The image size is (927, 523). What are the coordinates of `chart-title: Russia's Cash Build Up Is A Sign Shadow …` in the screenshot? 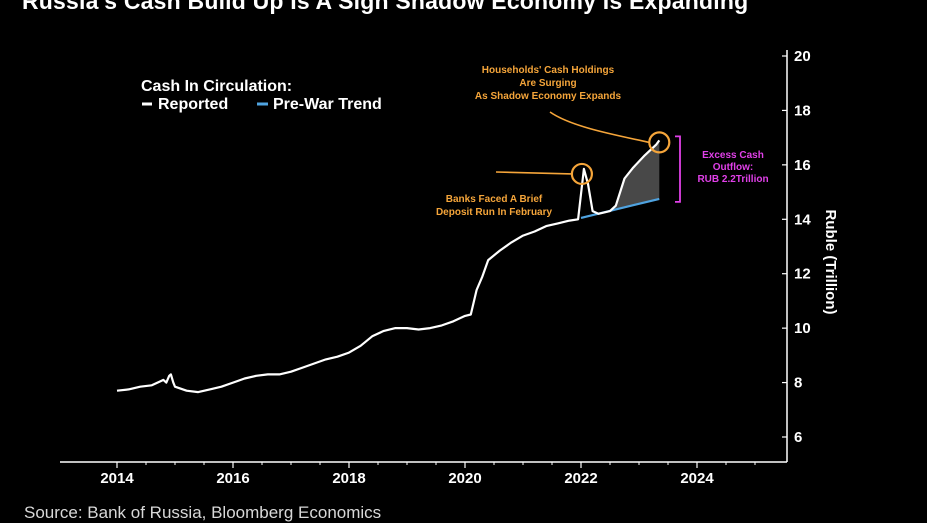 It's located at (385, 7).